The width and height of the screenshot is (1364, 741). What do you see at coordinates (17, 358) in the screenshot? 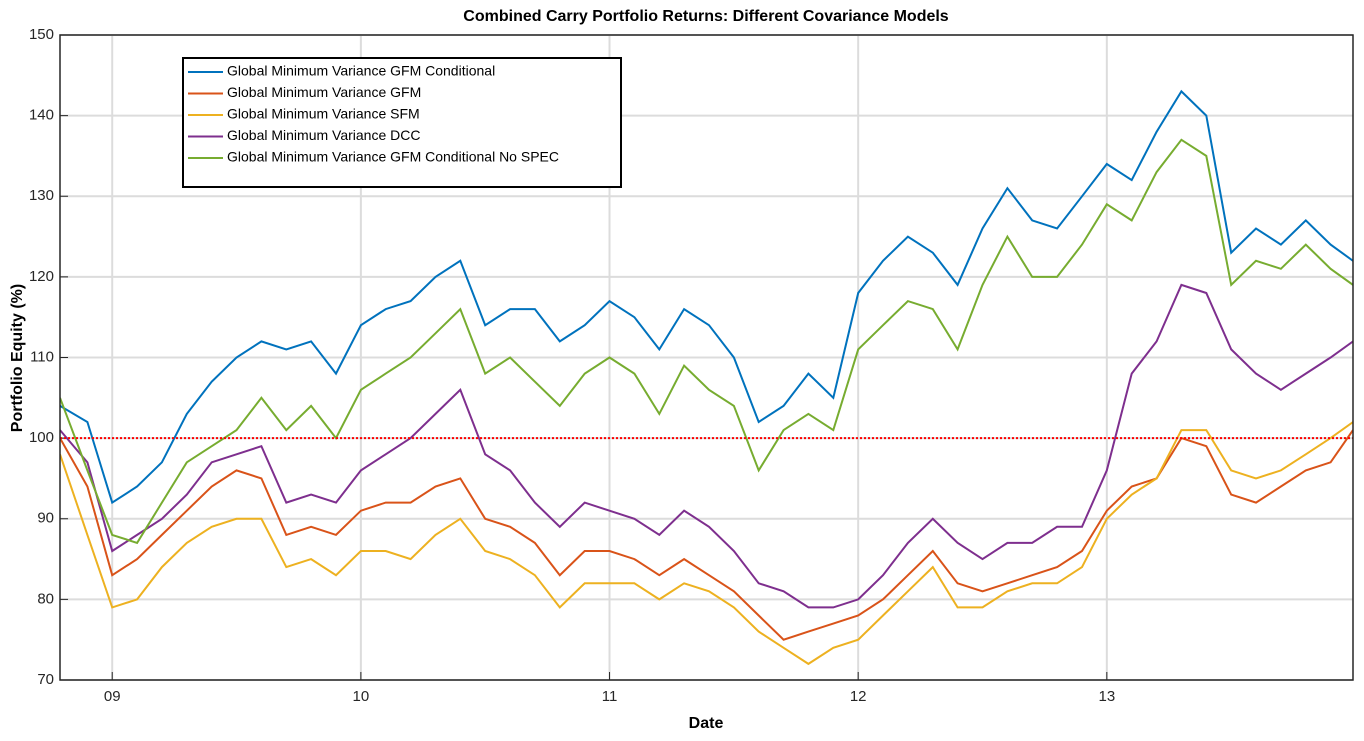
I see `y-axis-label: Portfolio Equity (%)` at bounding box center [17, 358].